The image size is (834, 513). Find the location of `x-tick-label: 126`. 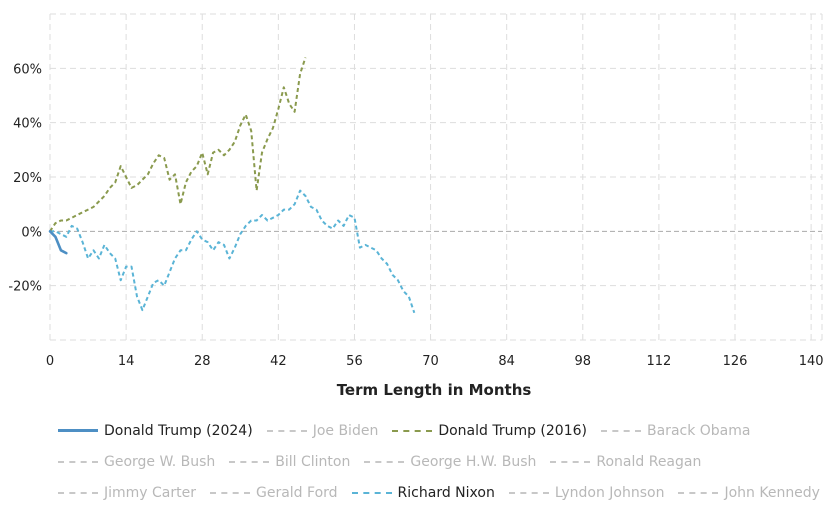

x-tick-label: 126 is located at coordinates (735, 361).